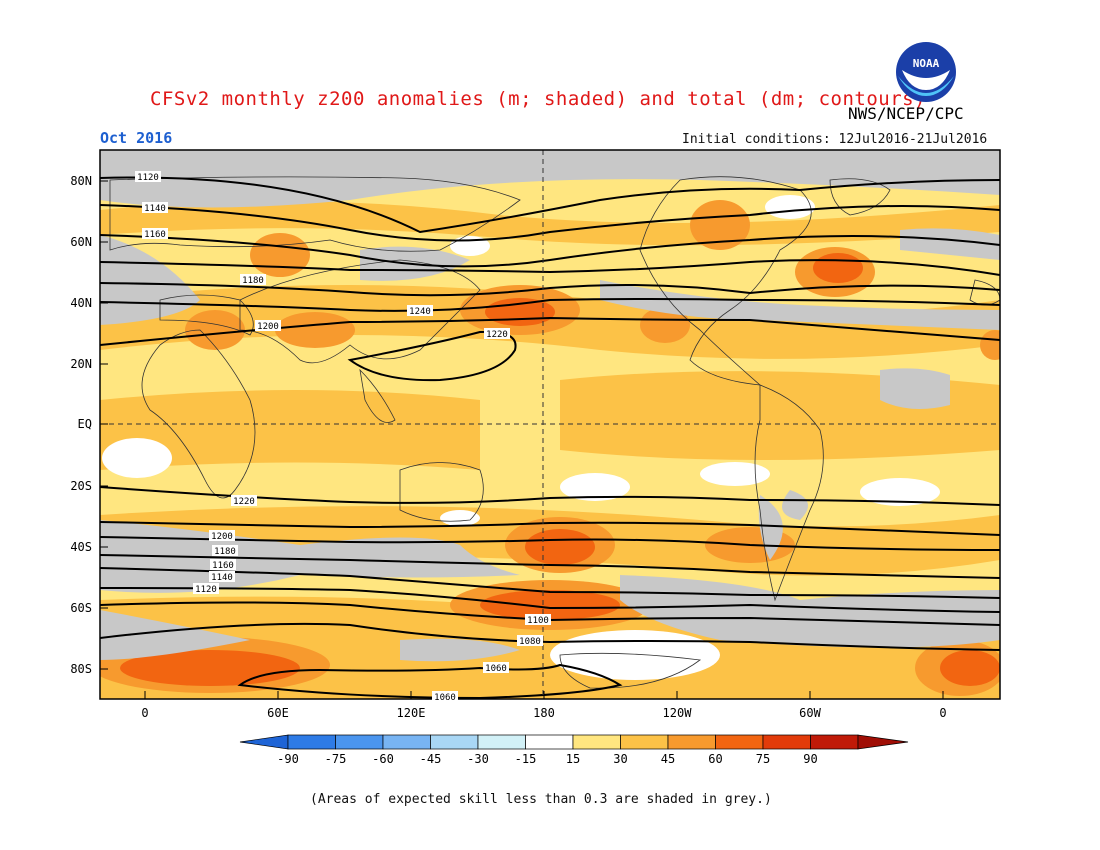 The image size is (1100, 850). What do you see at coordinates (336, 759) in the screenshot?
I see `colorbar-tick-label: -75` at bounding box center [336, 759].